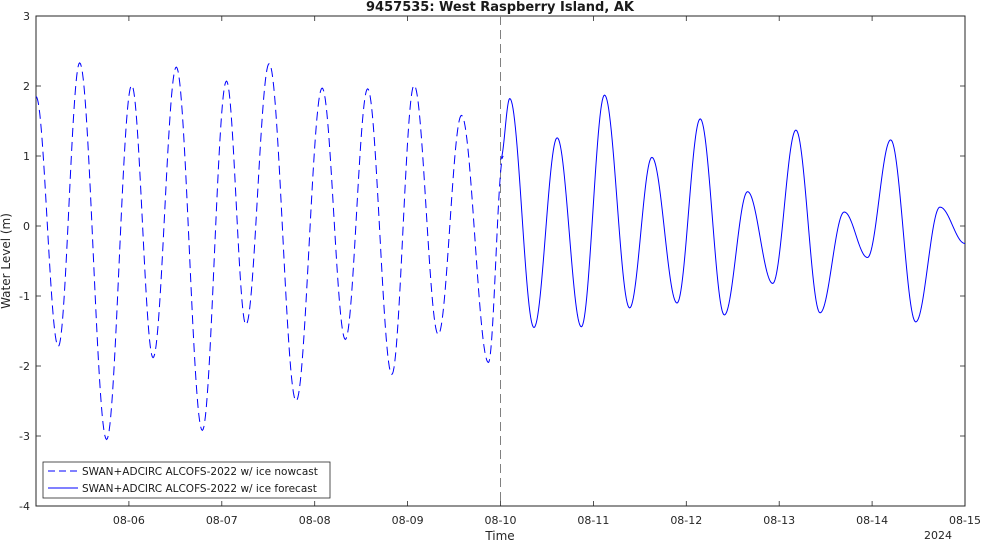 Image resolution: width=982 pixels, height=541 pixels. Describe the element at coordinates (26, 86) in the screenshot. I see `y-tick-label: 2` at that location.